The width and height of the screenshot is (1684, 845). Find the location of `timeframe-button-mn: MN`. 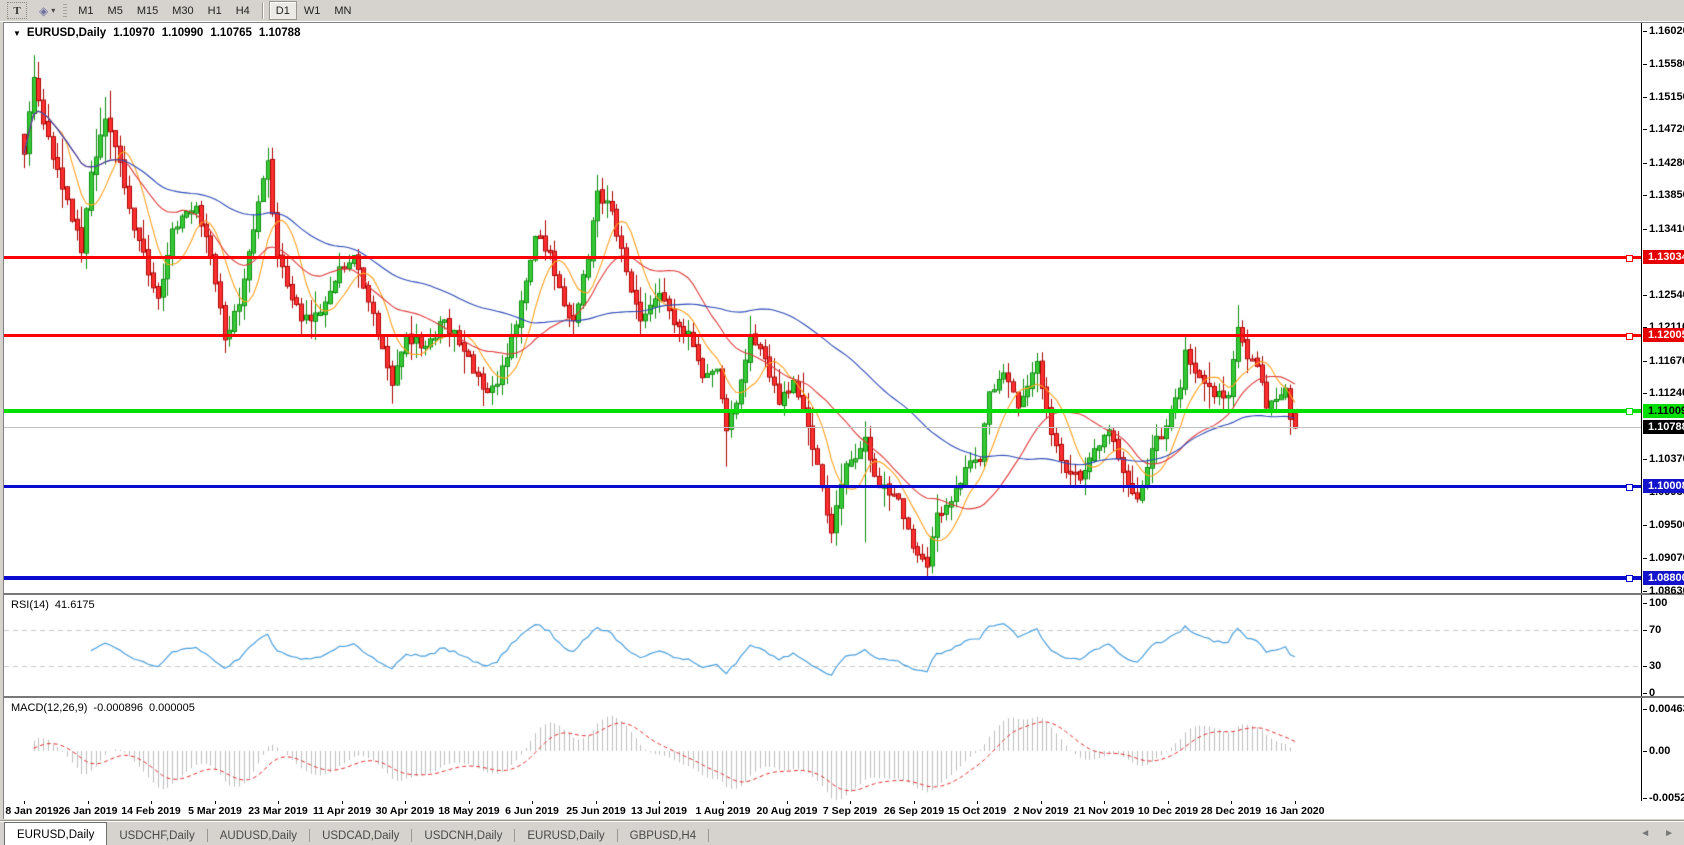

timeframe-button-mn: MN is located at coordinates (343, 10).